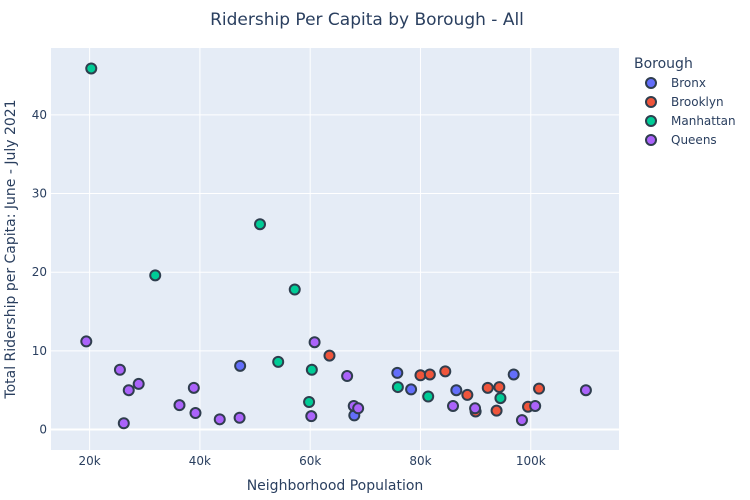 Image resolution: width=750 pixels, height=500 pixels. Describe the element at coordinates (43, 430) in the screenshot. I see `y-tick-label: 0` at that location.